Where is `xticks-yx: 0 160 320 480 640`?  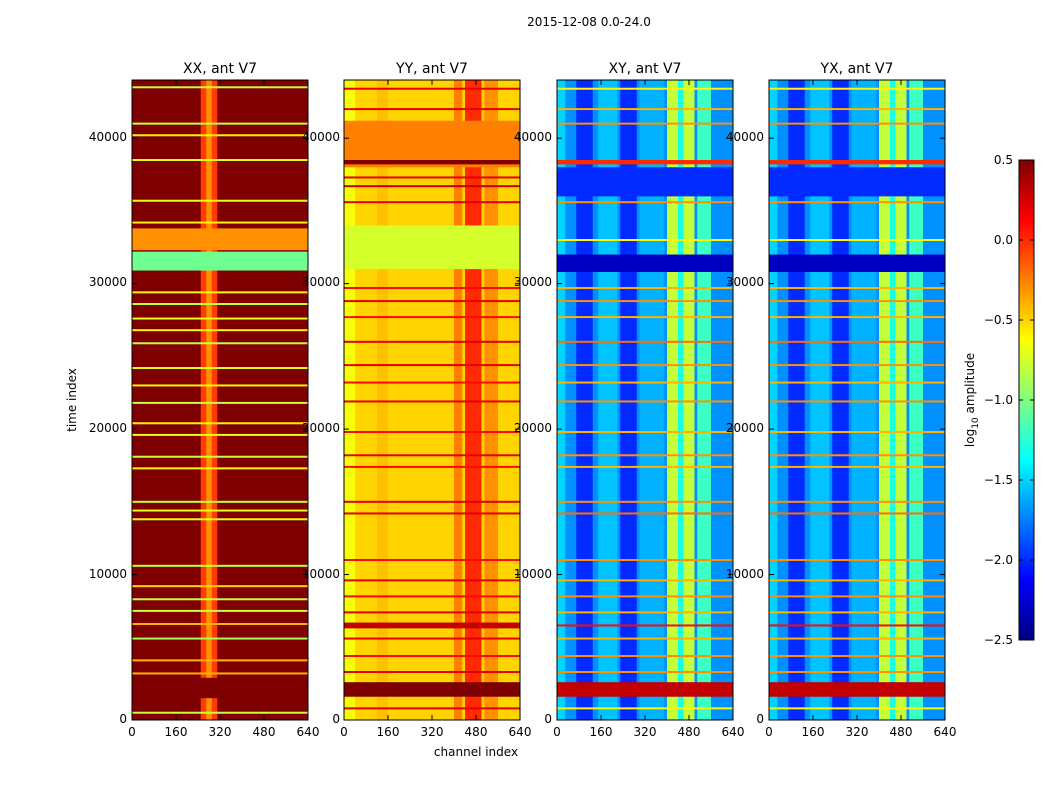
xticks-yx: 0 160 320 480 640 is located at coordinates (860, 732).